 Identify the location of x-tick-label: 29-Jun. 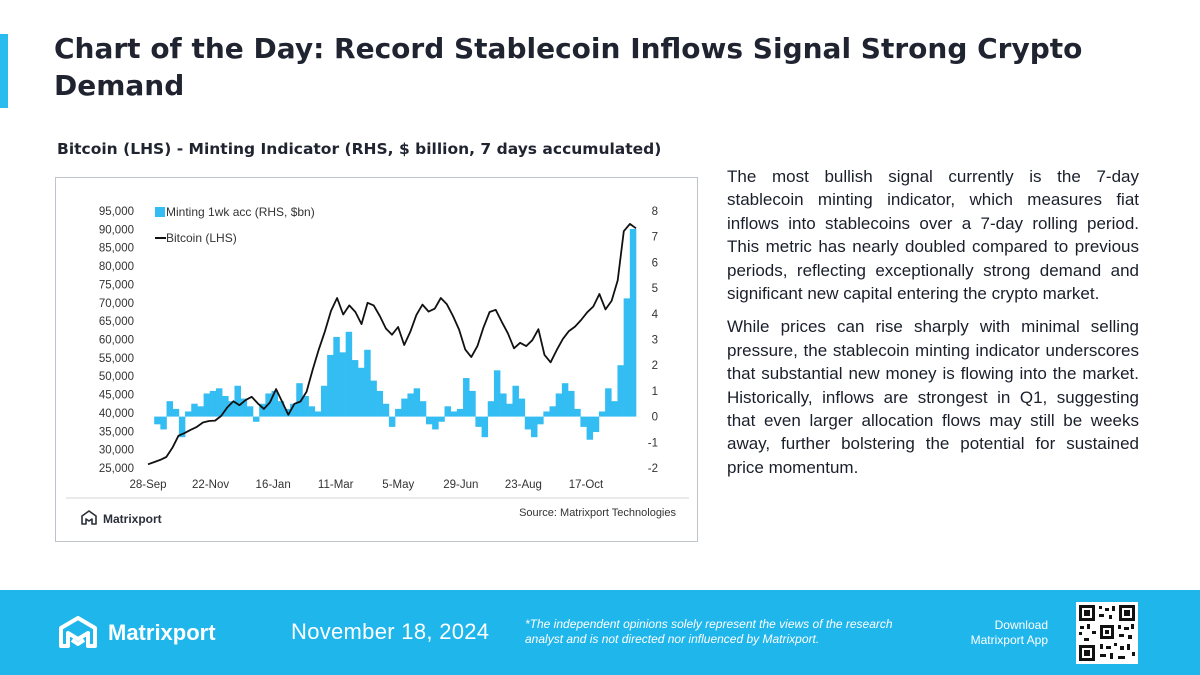
(460, 485).